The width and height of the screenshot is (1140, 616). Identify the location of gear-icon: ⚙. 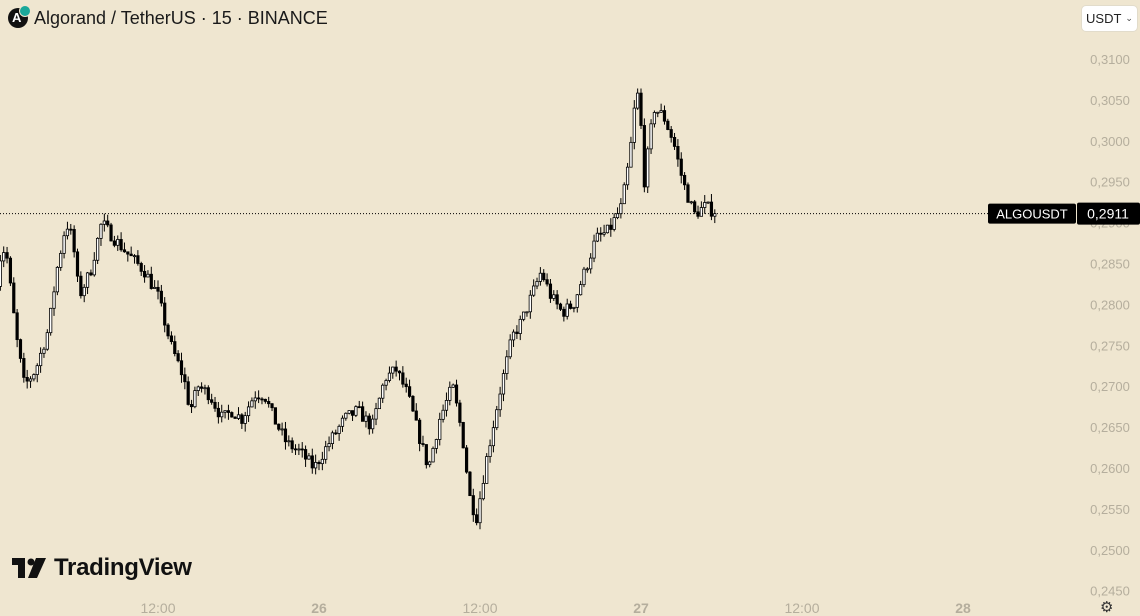
(1107, 607).